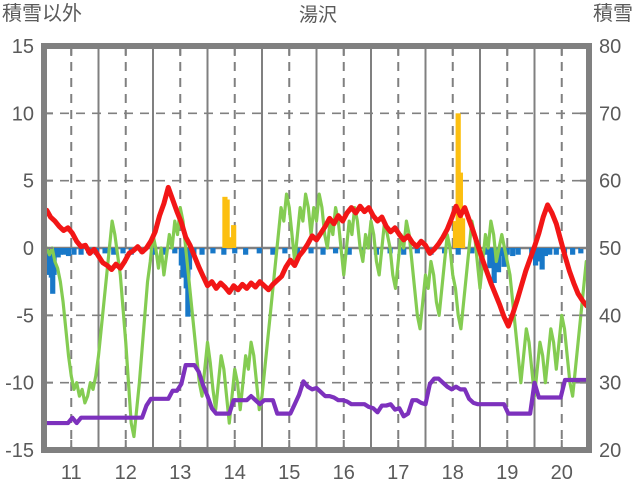 The height and width of the screenshot is (501, 636). I want to click on ytick-label-left: -10, so click(19, 384).